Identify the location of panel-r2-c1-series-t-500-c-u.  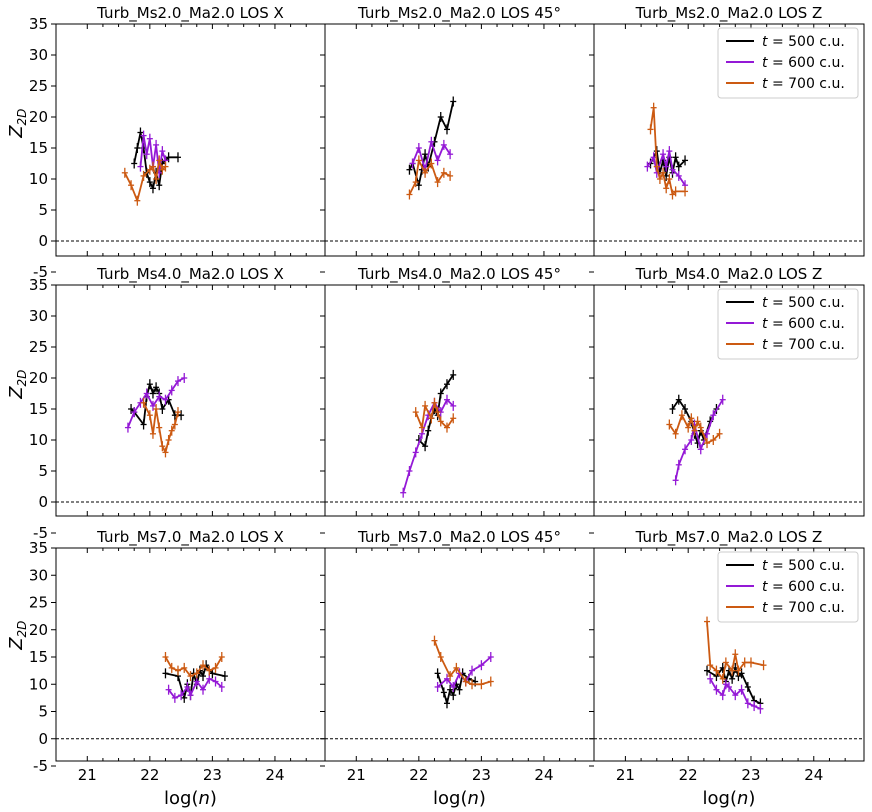
(156, 404).